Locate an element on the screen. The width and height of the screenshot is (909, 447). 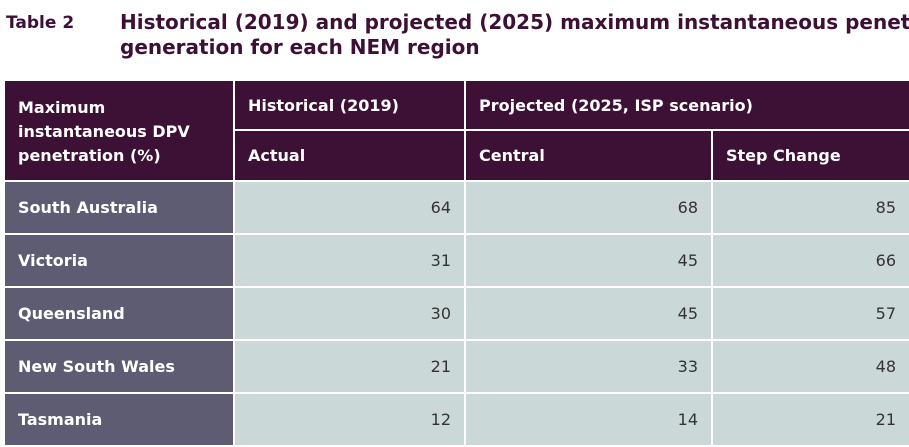
table-row: Victoria 31 45 66 is located at coordinates (457, 261).